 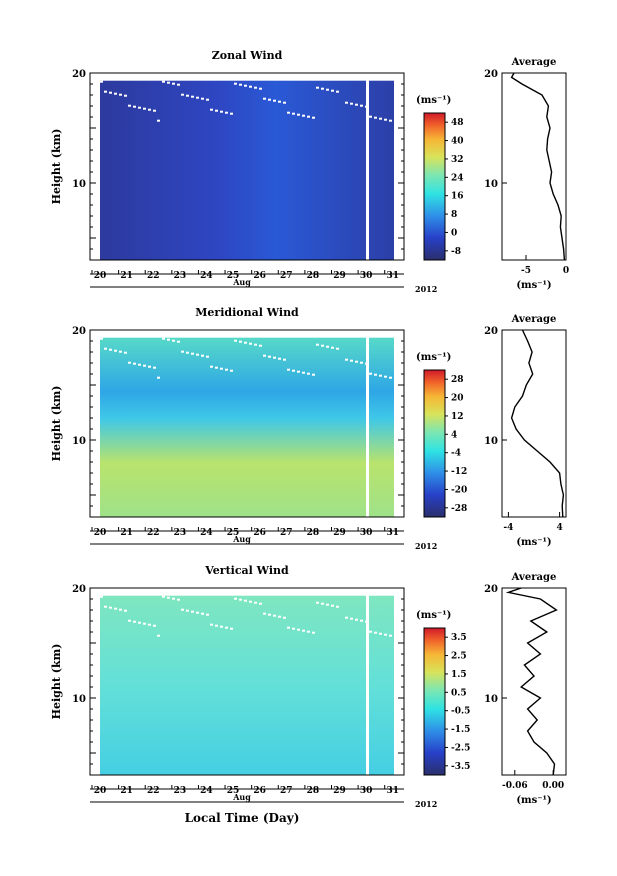 I want to click on profile-line, so click(x=531, y=681).